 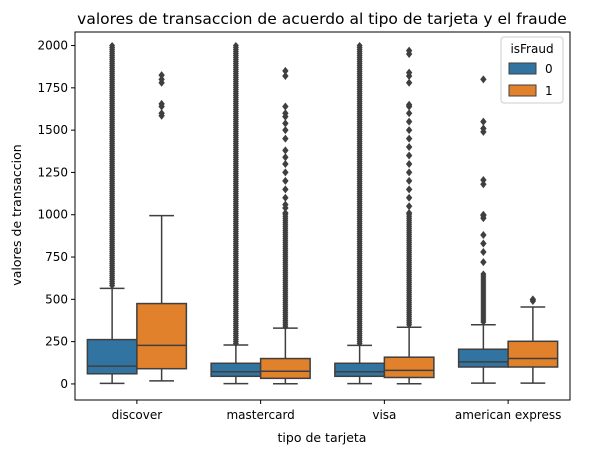 I want to click on x-tick-label: discover, so click(x=137, y=415).